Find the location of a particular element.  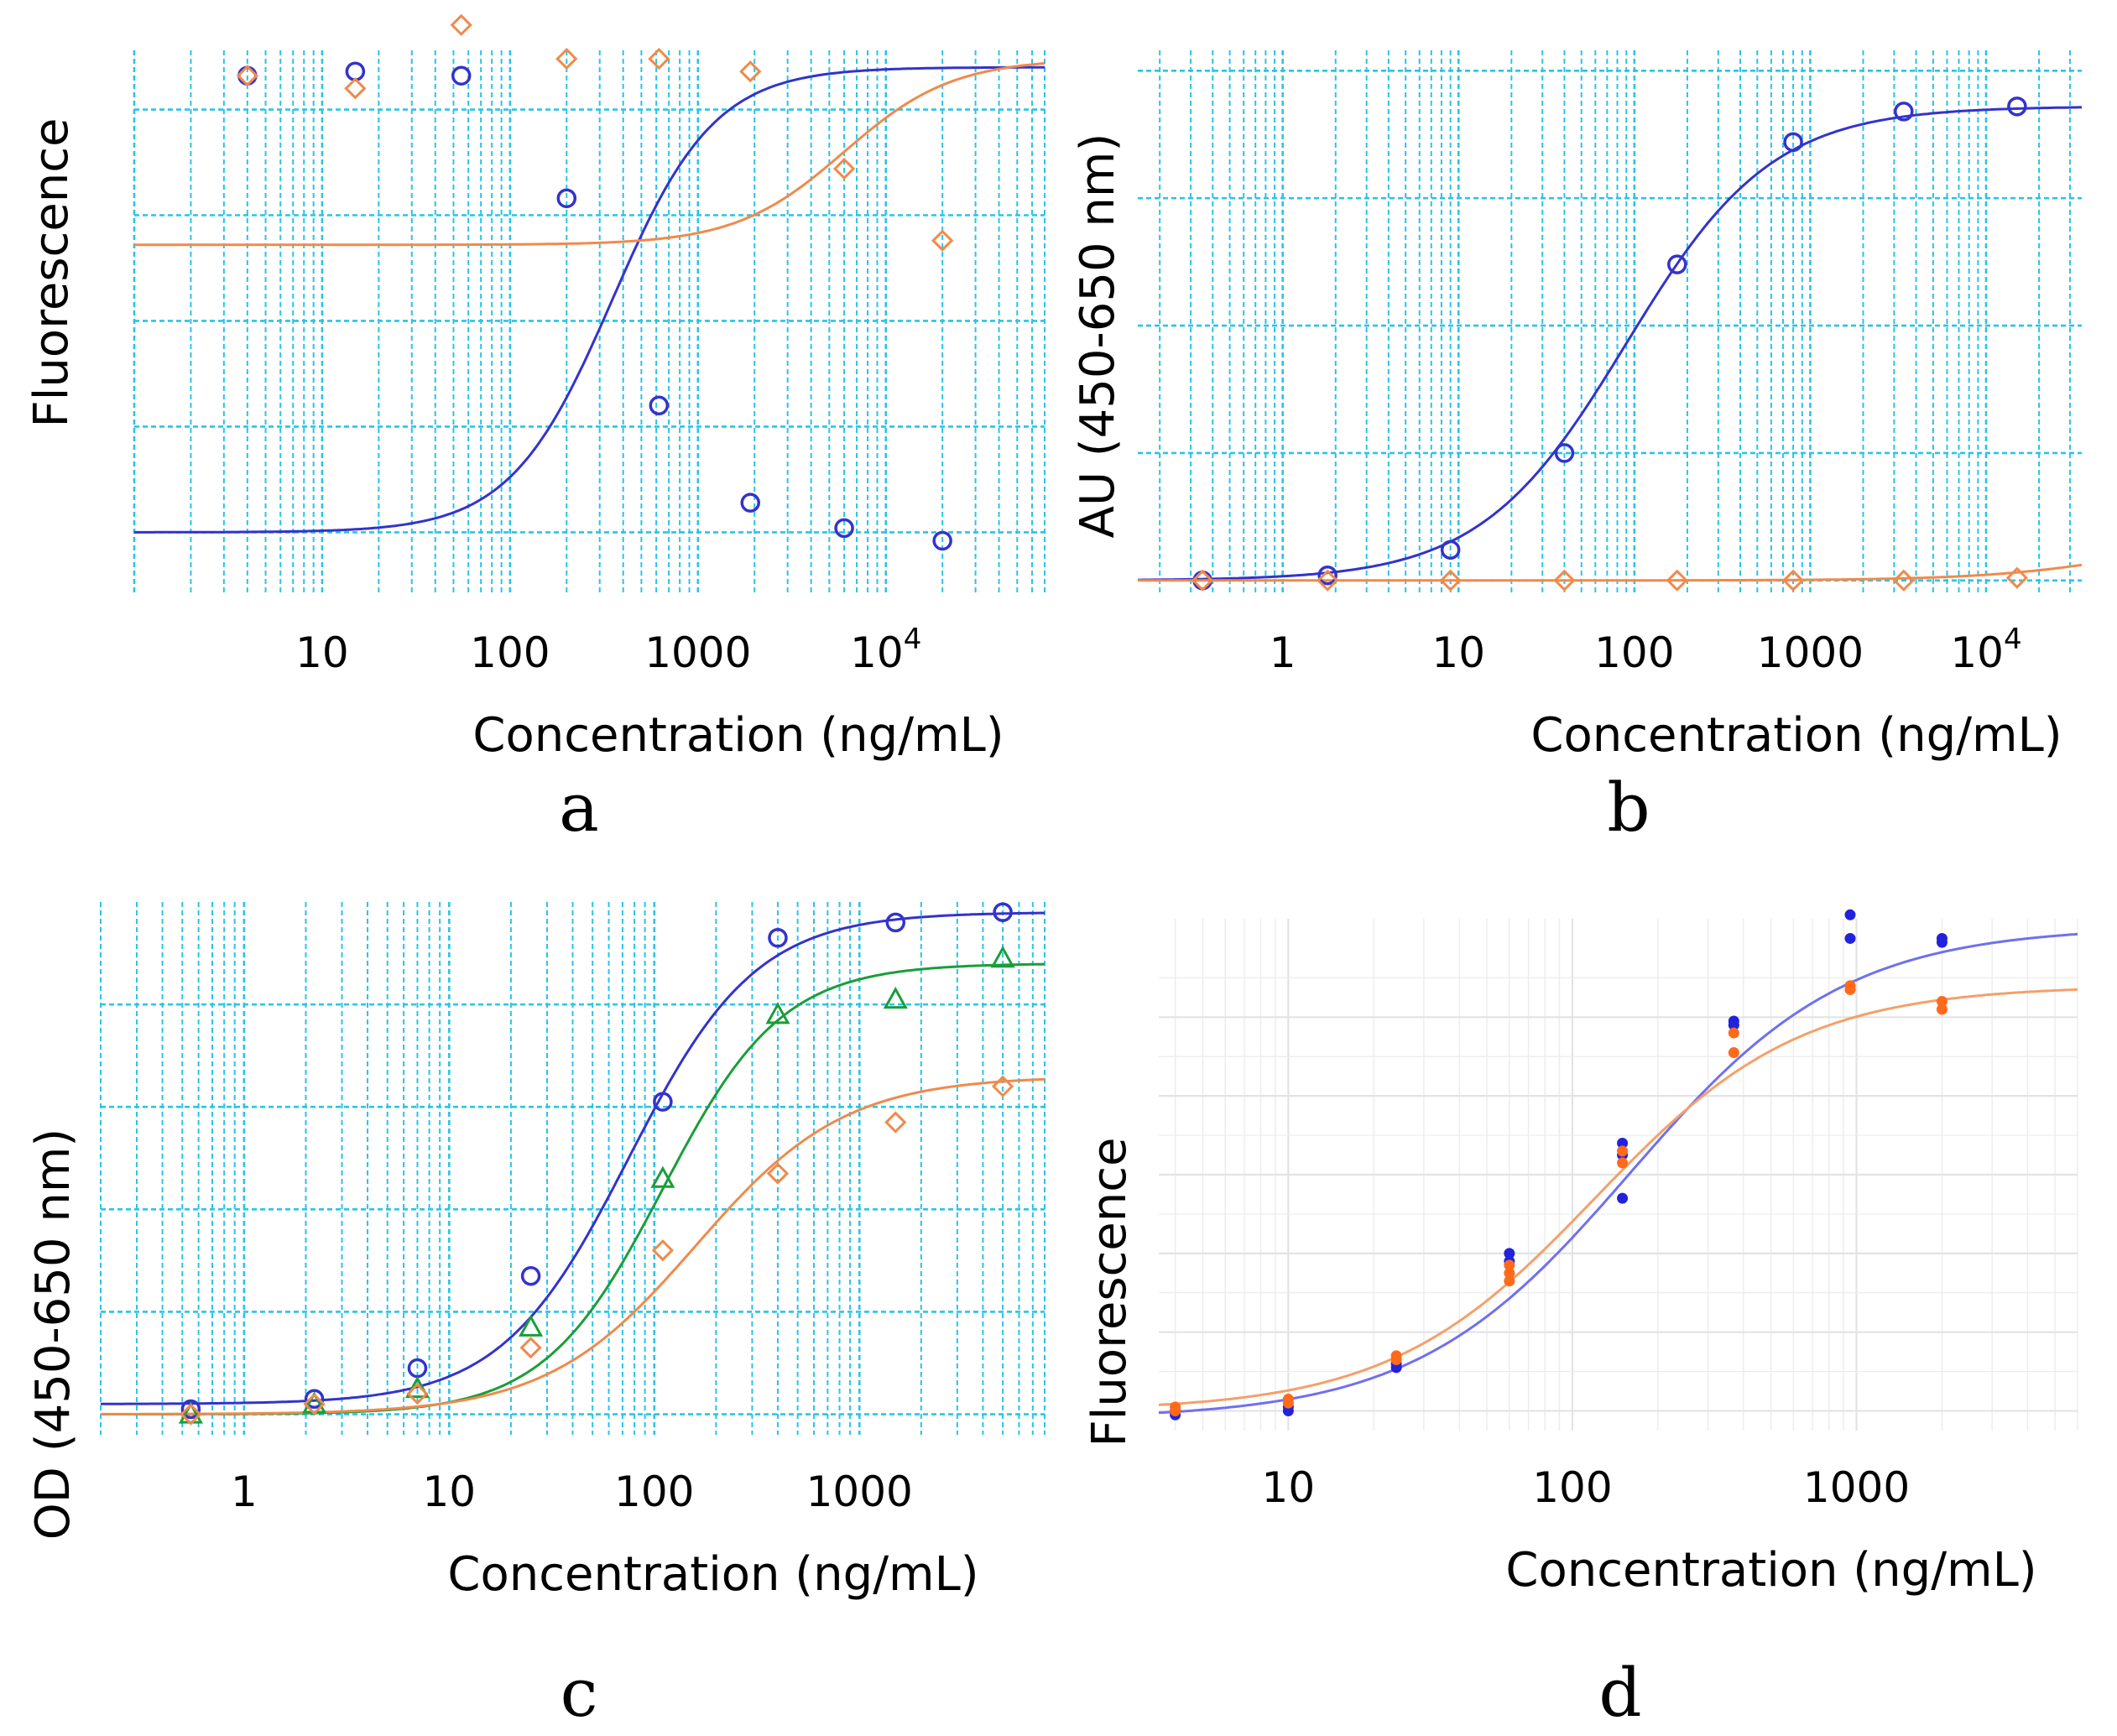

y-axis-label: AU (450-650 nm) is located at coordinates (1098, 336).